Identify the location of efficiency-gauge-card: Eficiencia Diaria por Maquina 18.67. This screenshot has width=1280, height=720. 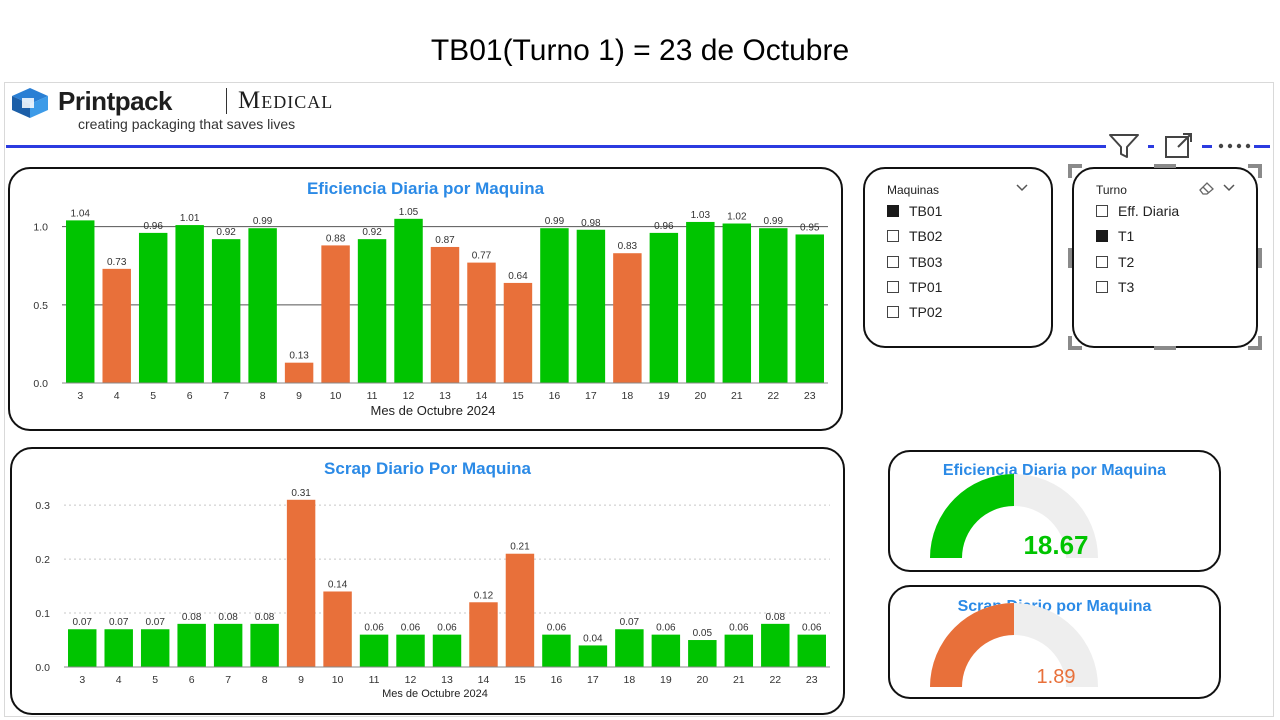
(1054, 511).